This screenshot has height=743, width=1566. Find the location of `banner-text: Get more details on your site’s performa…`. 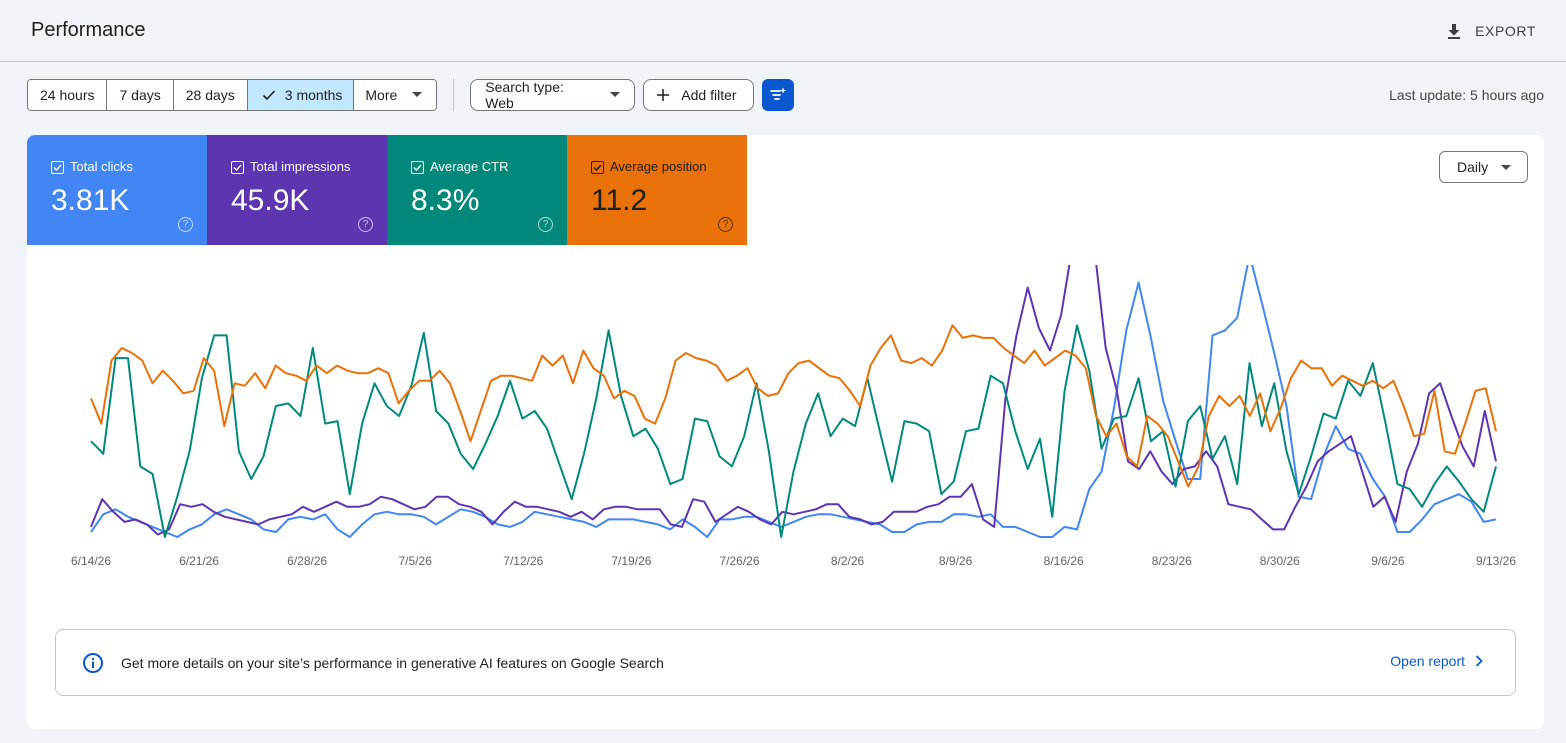

banner-text: Get more details on your site’s performa… is located at coordinates (392, 663).